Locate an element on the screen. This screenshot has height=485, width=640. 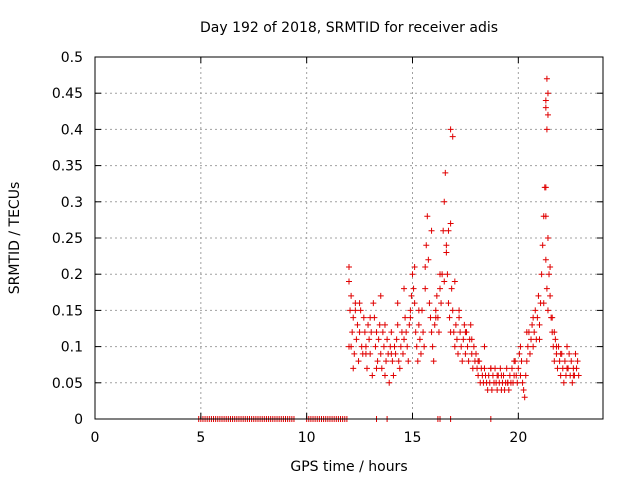
y-tick-label: 0.5 is located at coordinates (72, 58).